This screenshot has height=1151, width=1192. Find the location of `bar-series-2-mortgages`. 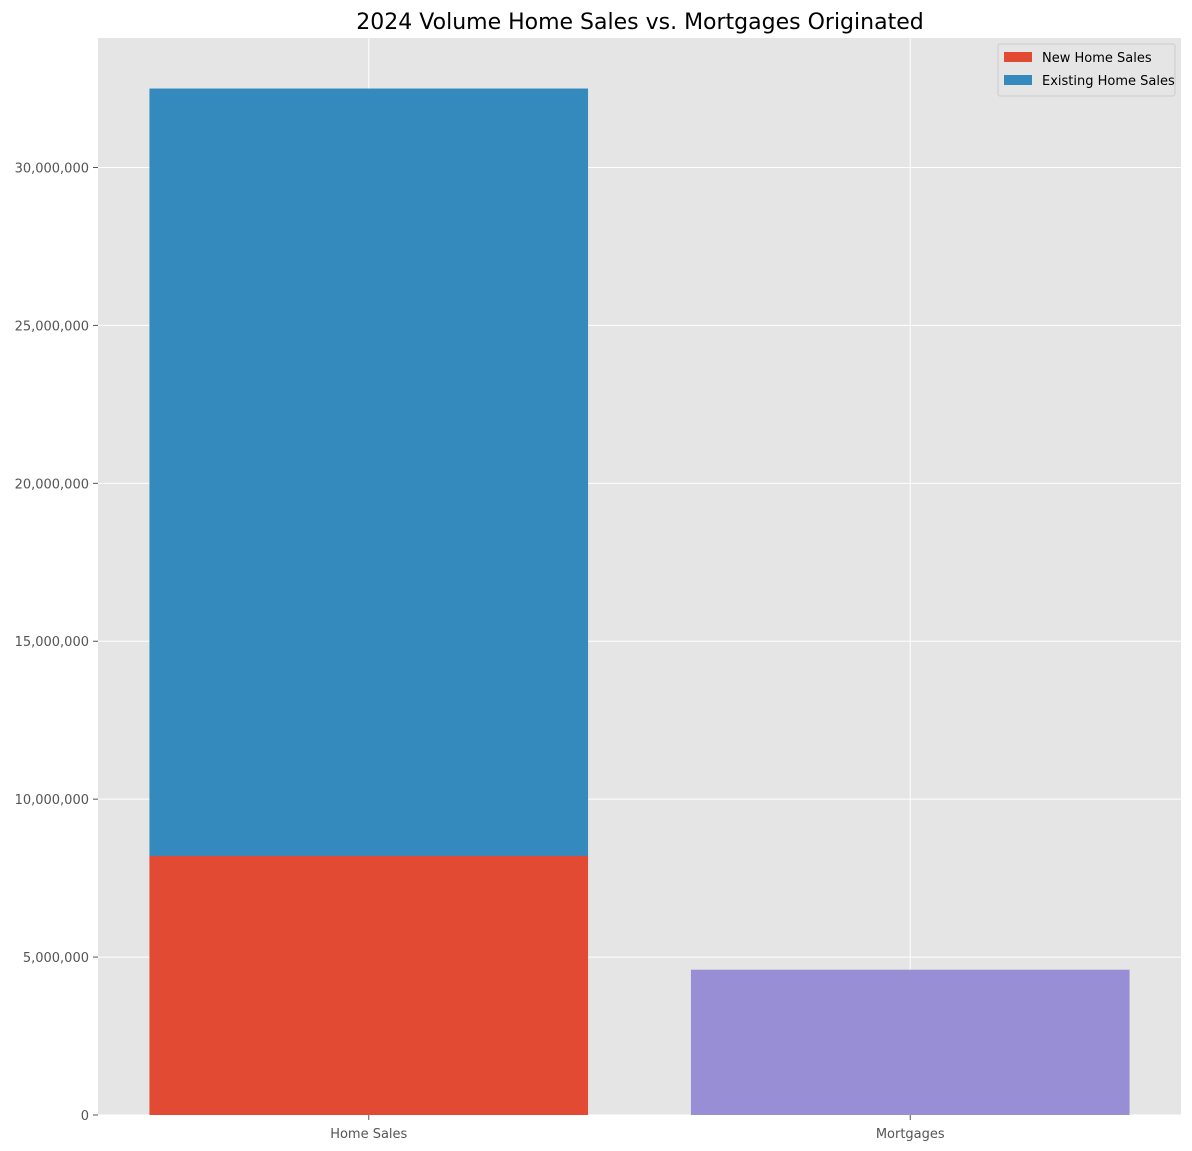

bar-series-2-mortgages is located at coordinates (910, 1042).